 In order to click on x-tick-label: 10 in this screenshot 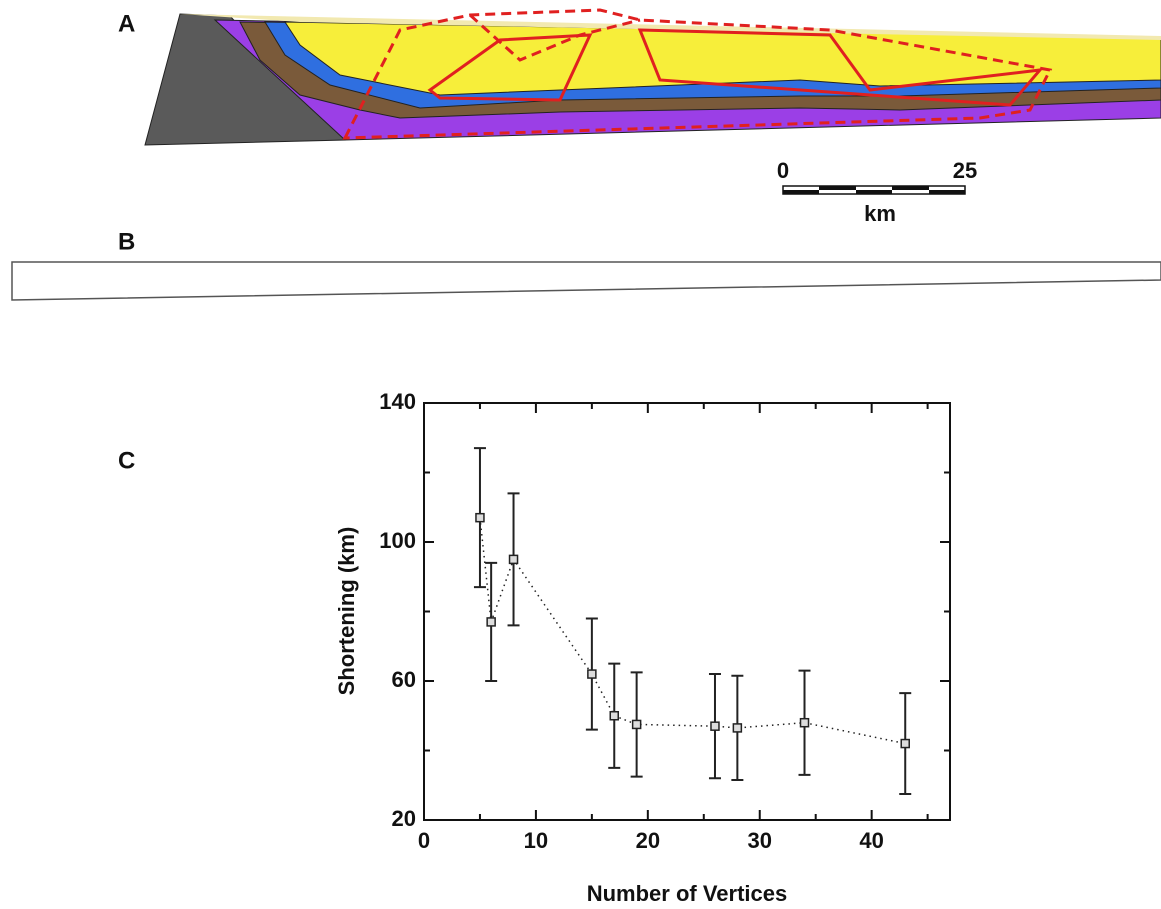, I will do `click(536, 840)`.